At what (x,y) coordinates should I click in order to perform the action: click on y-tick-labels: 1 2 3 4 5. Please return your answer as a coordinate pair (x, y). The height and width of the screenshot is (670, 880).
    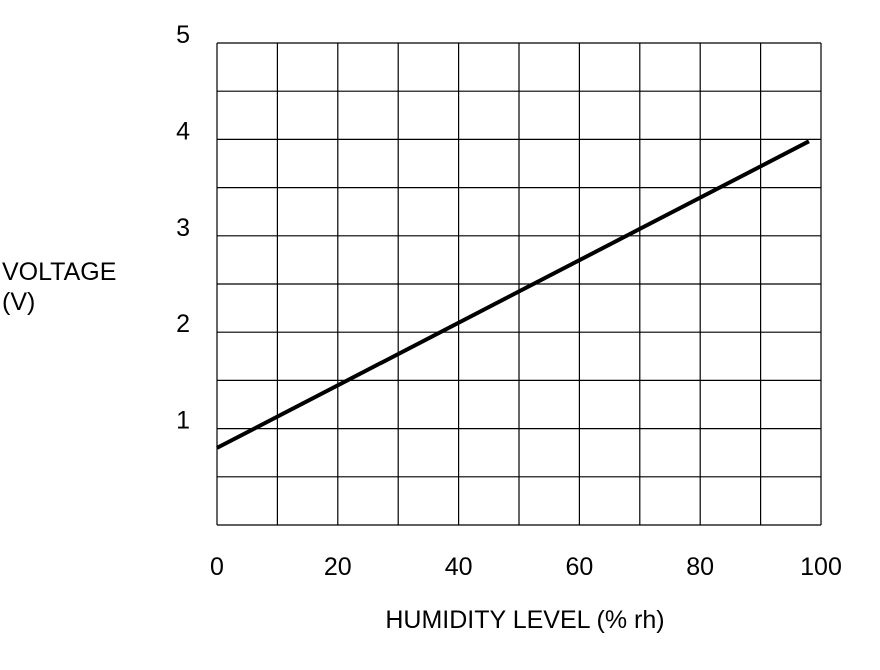
    Looking at the image, I should click on (183, 228).